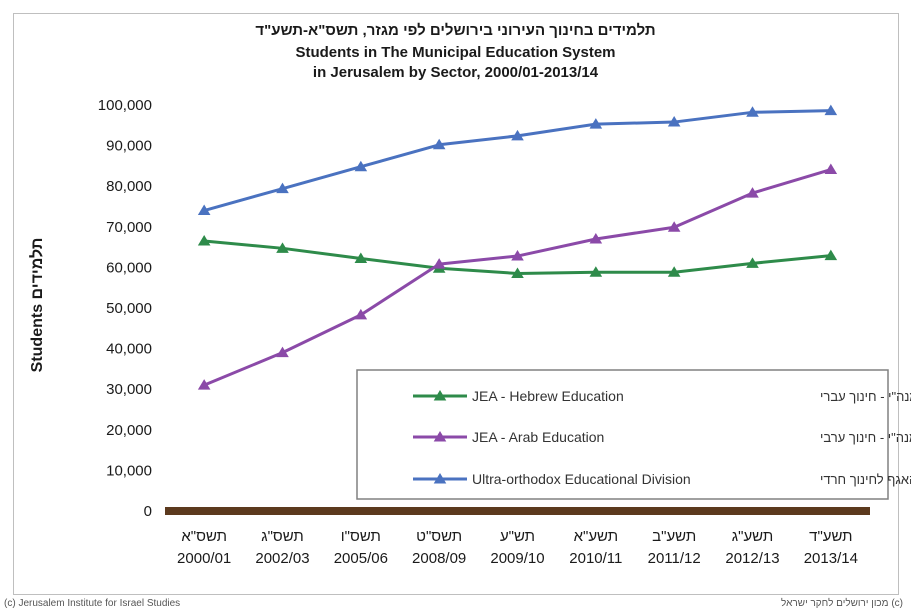 This screenshot has width=911, height=612. Describe the element at coordinates (455, 72) in the screenshot. I see `chart-title-english-line2: in Jerusalem by Sector, 2000/01-2013/14` at that location.